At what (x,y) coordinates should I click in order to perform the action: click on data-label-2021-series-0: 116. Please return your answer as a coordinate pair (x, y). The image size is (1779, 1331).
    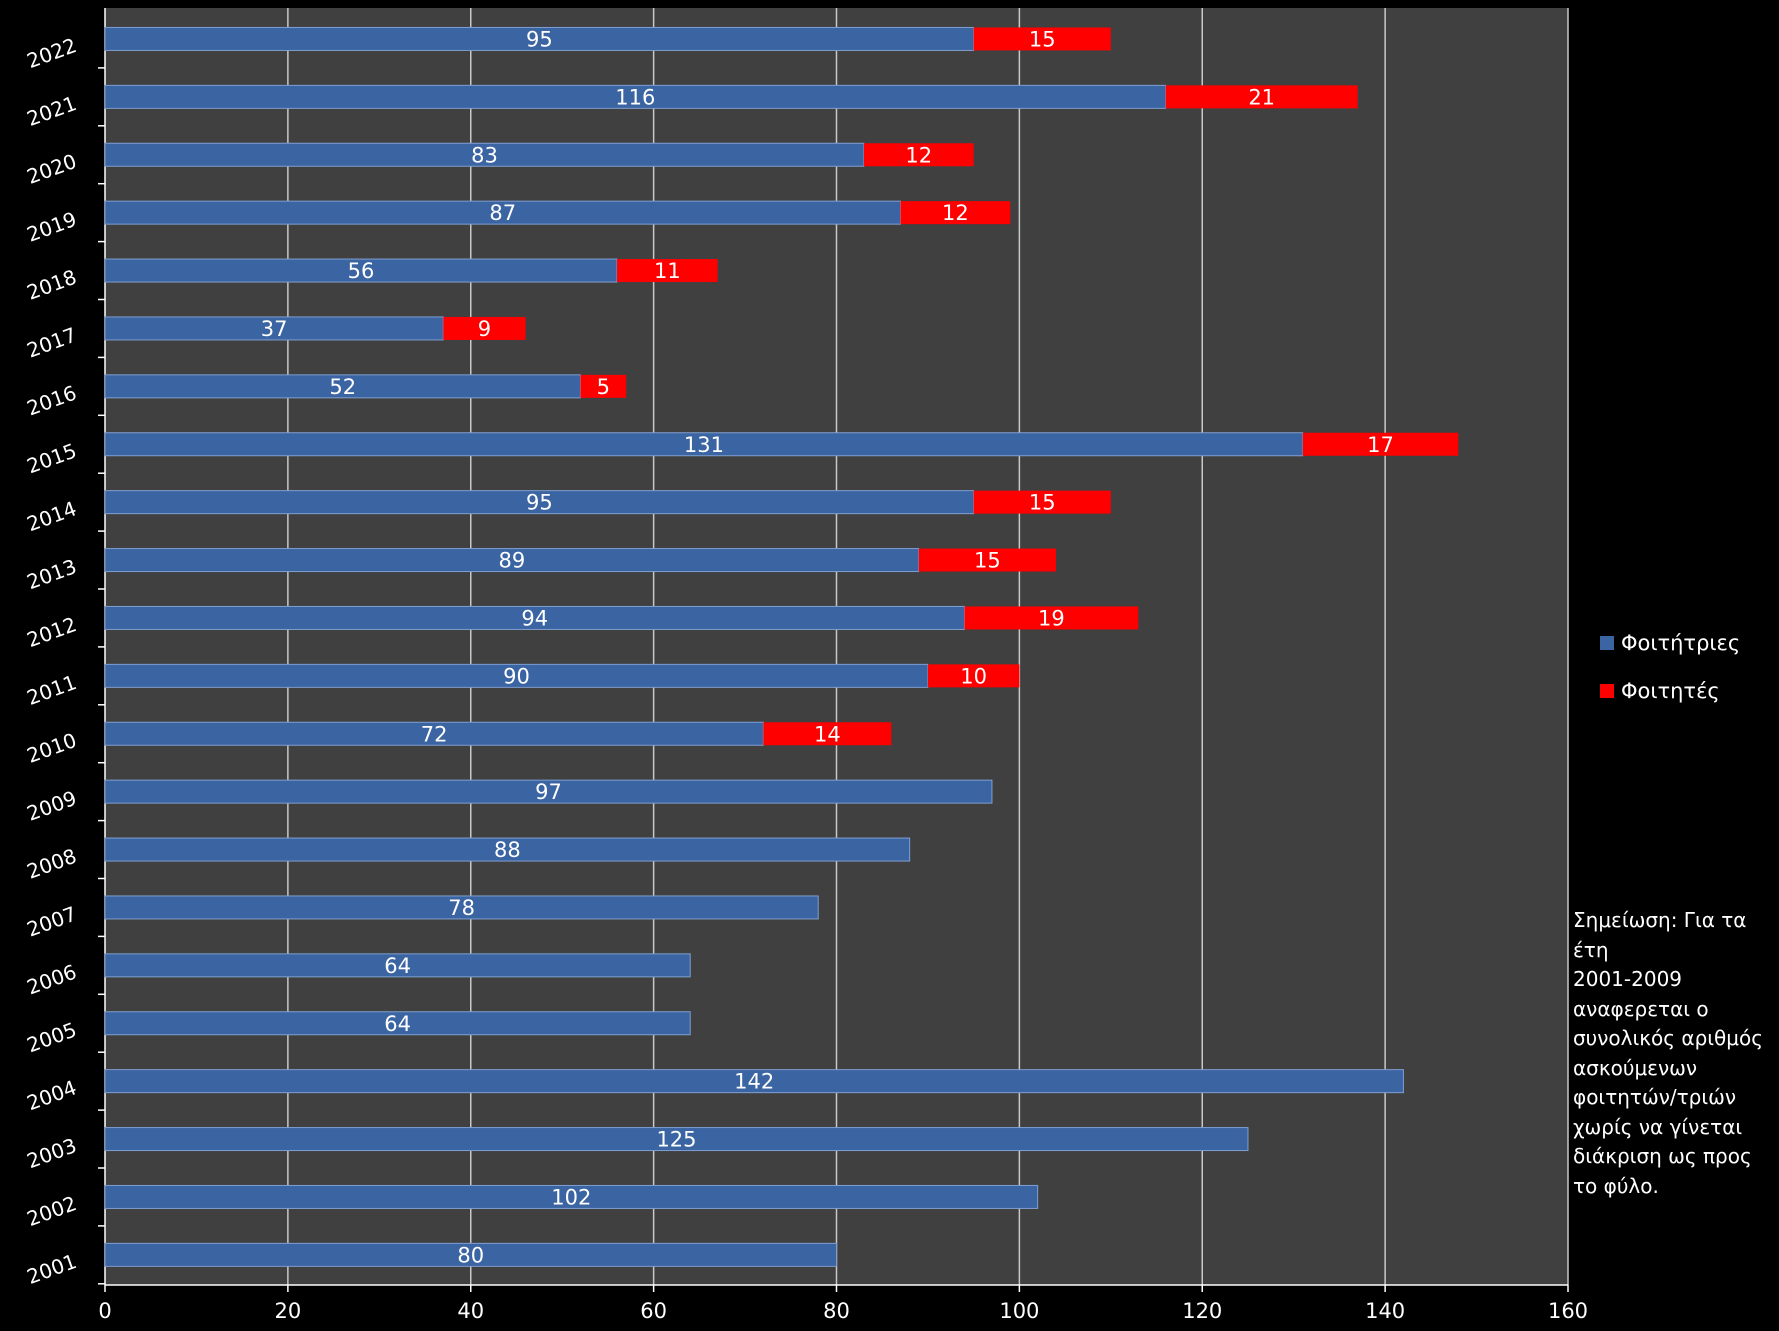
    Looking at the image, I should click on (635, 97).